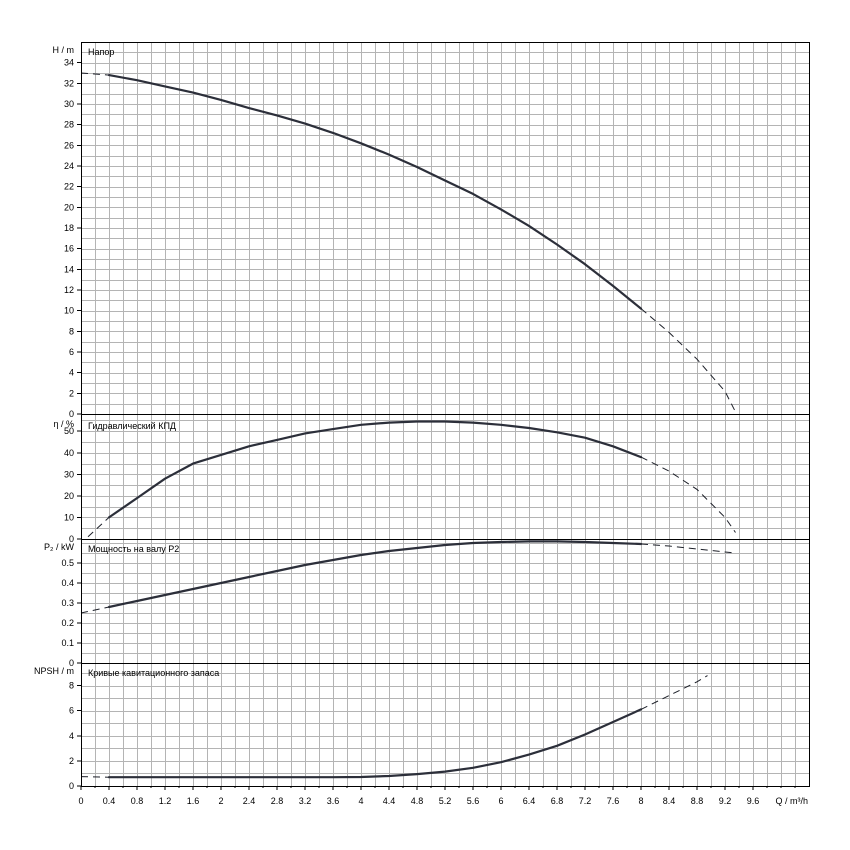  What do you see at coordinates (71, 331) in the screenshot?
I see `head-y-tick-label: 8` at bounding box center [71, 331].